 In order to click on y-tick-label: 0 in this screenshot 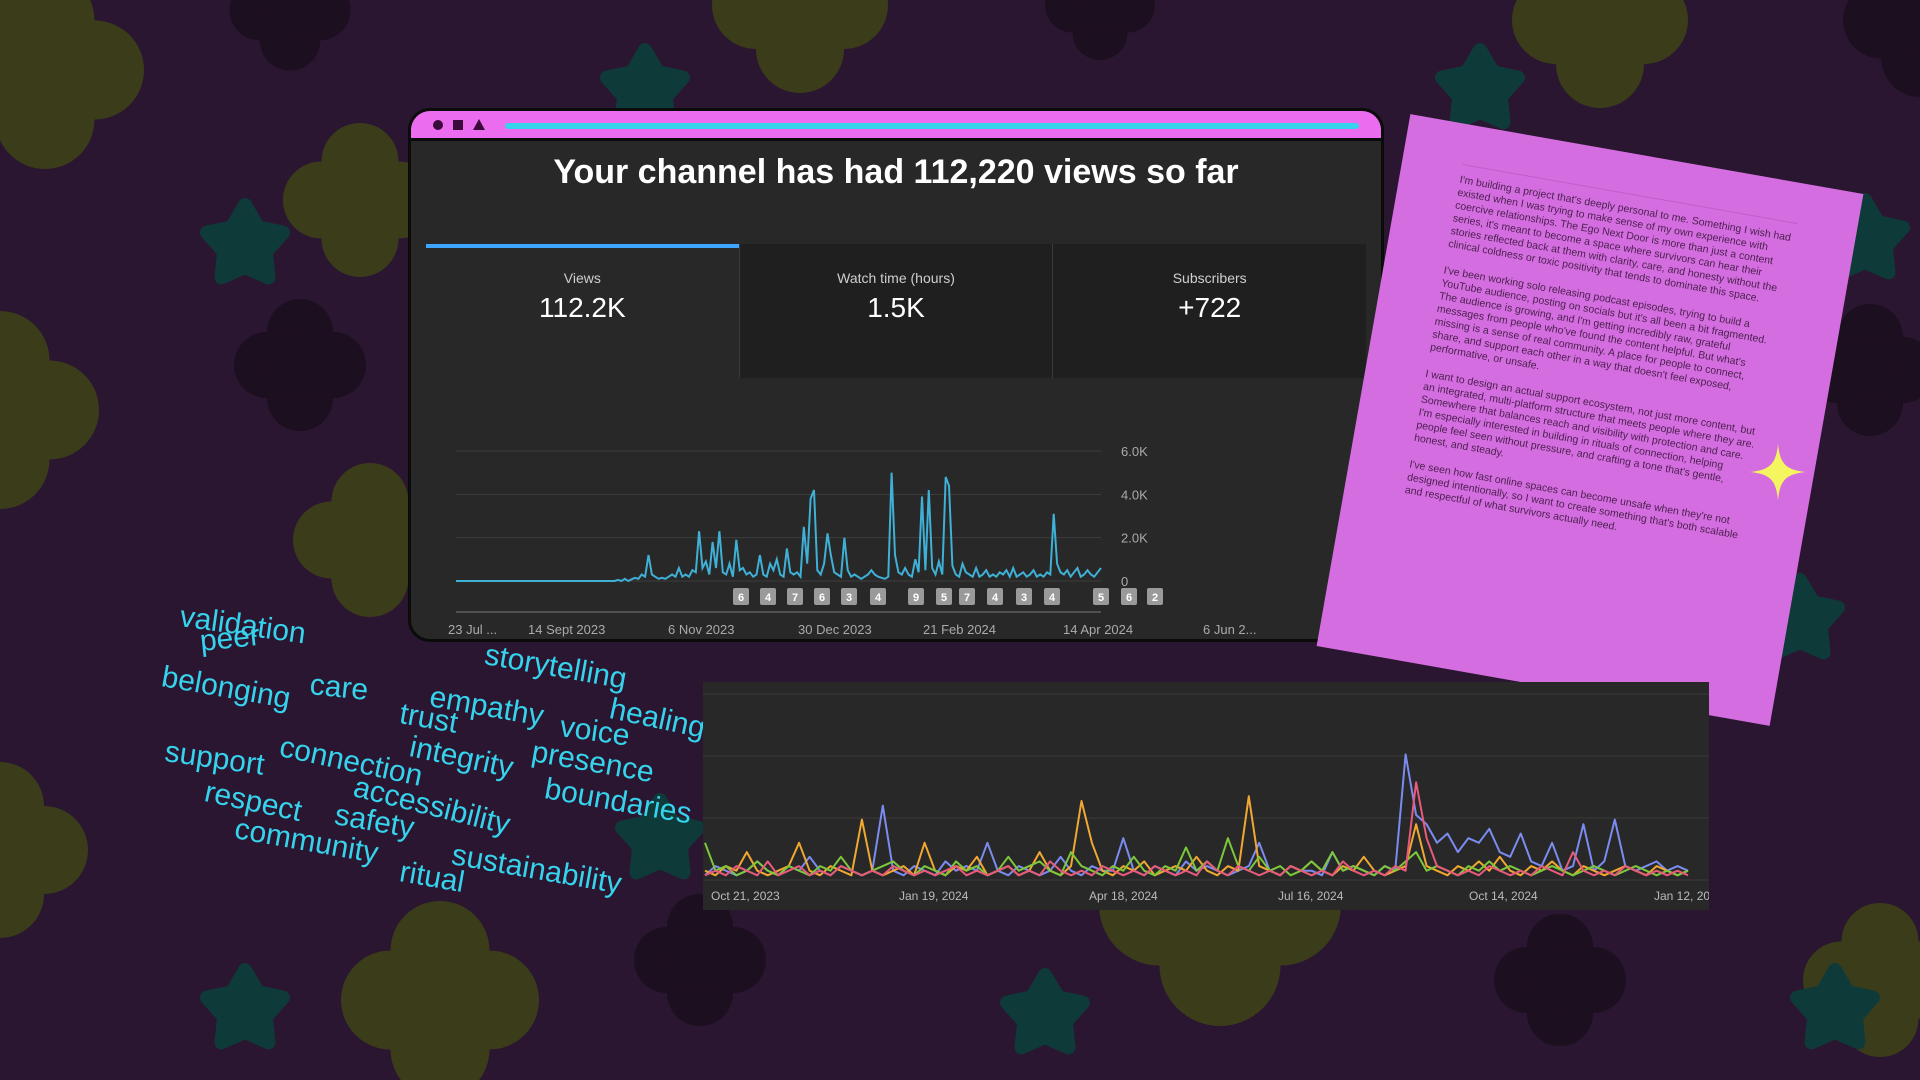, I will do `click(1124, 581)`.